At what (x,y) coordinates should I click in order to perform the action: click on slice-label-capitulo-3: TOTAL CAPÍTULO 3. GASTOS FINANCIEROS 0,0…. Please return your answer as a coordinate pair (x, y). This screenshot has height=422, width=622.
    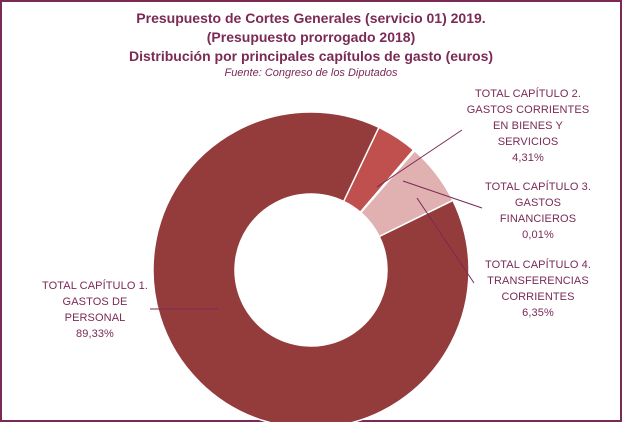
    Looking at the image, I should click on (538, 211).